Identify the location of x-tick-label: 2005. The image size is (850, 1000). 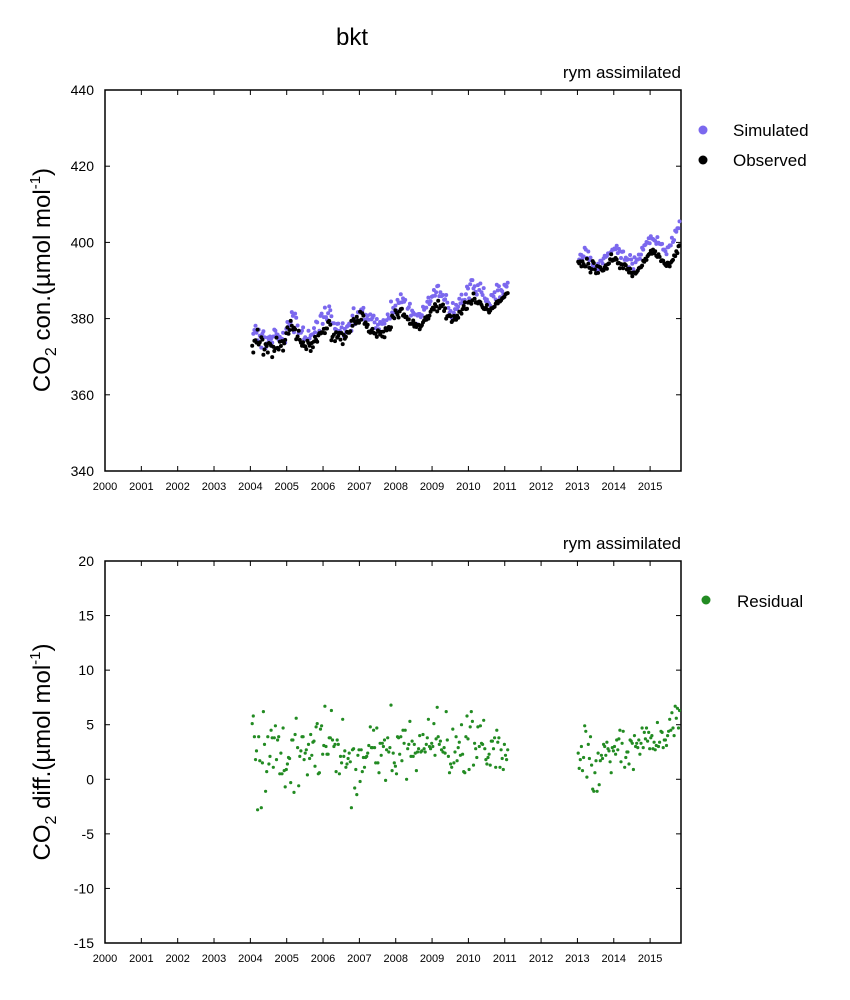
(286, 487).